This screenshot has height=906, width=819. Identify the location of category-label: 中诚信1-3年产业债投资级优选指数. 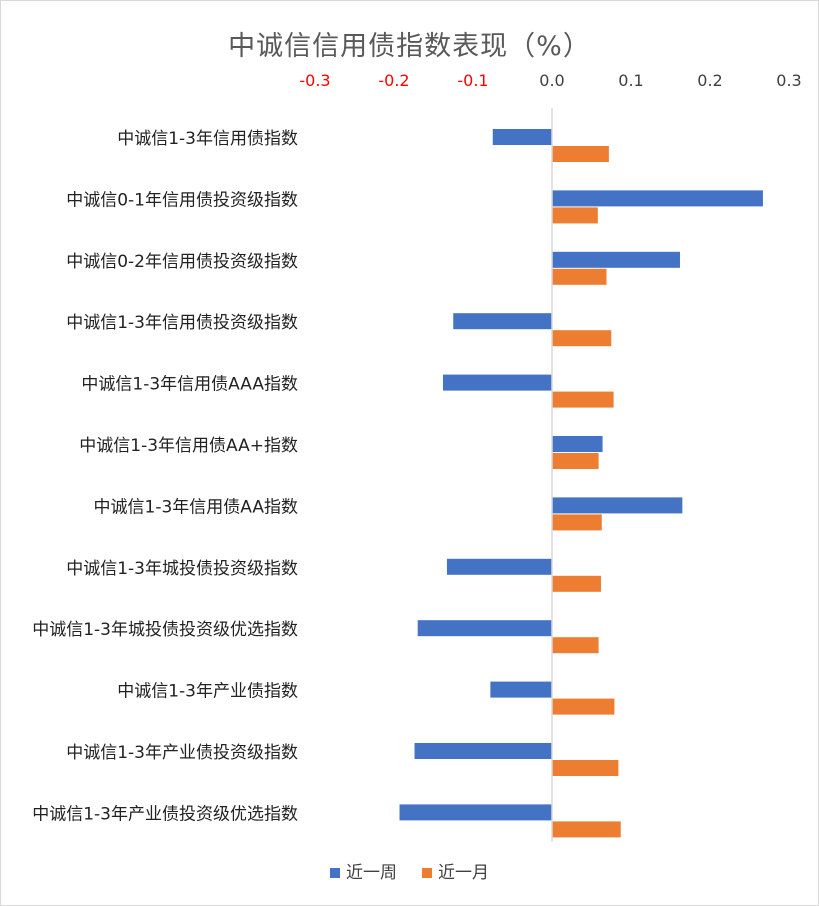
(165, 814).